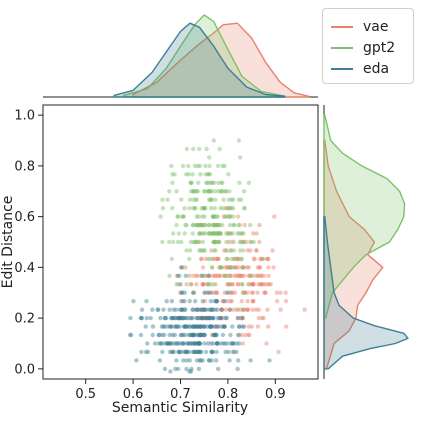 Image resolution: width=423 pixels, height=427 pixels. I want to click on legend-item-vae: vae, so click(359, 27).